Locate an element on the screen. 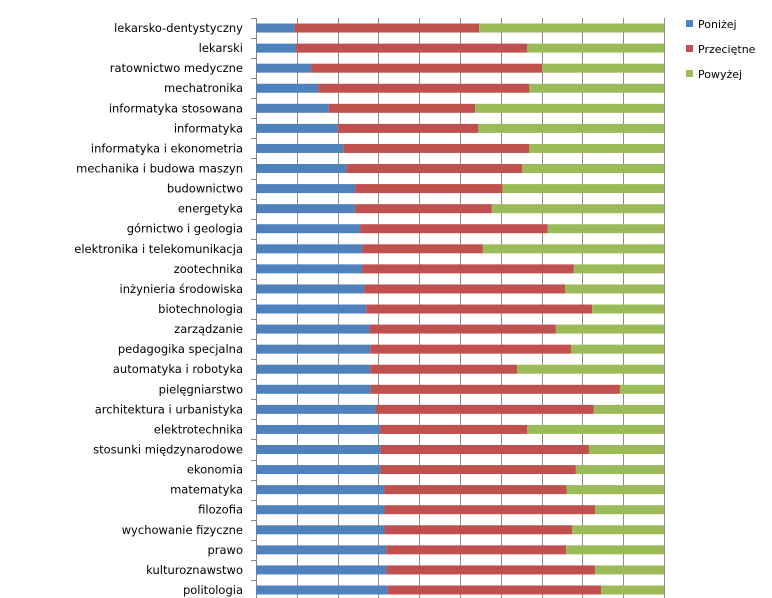  category-label: informatyka is located at coordinates (208, 128).